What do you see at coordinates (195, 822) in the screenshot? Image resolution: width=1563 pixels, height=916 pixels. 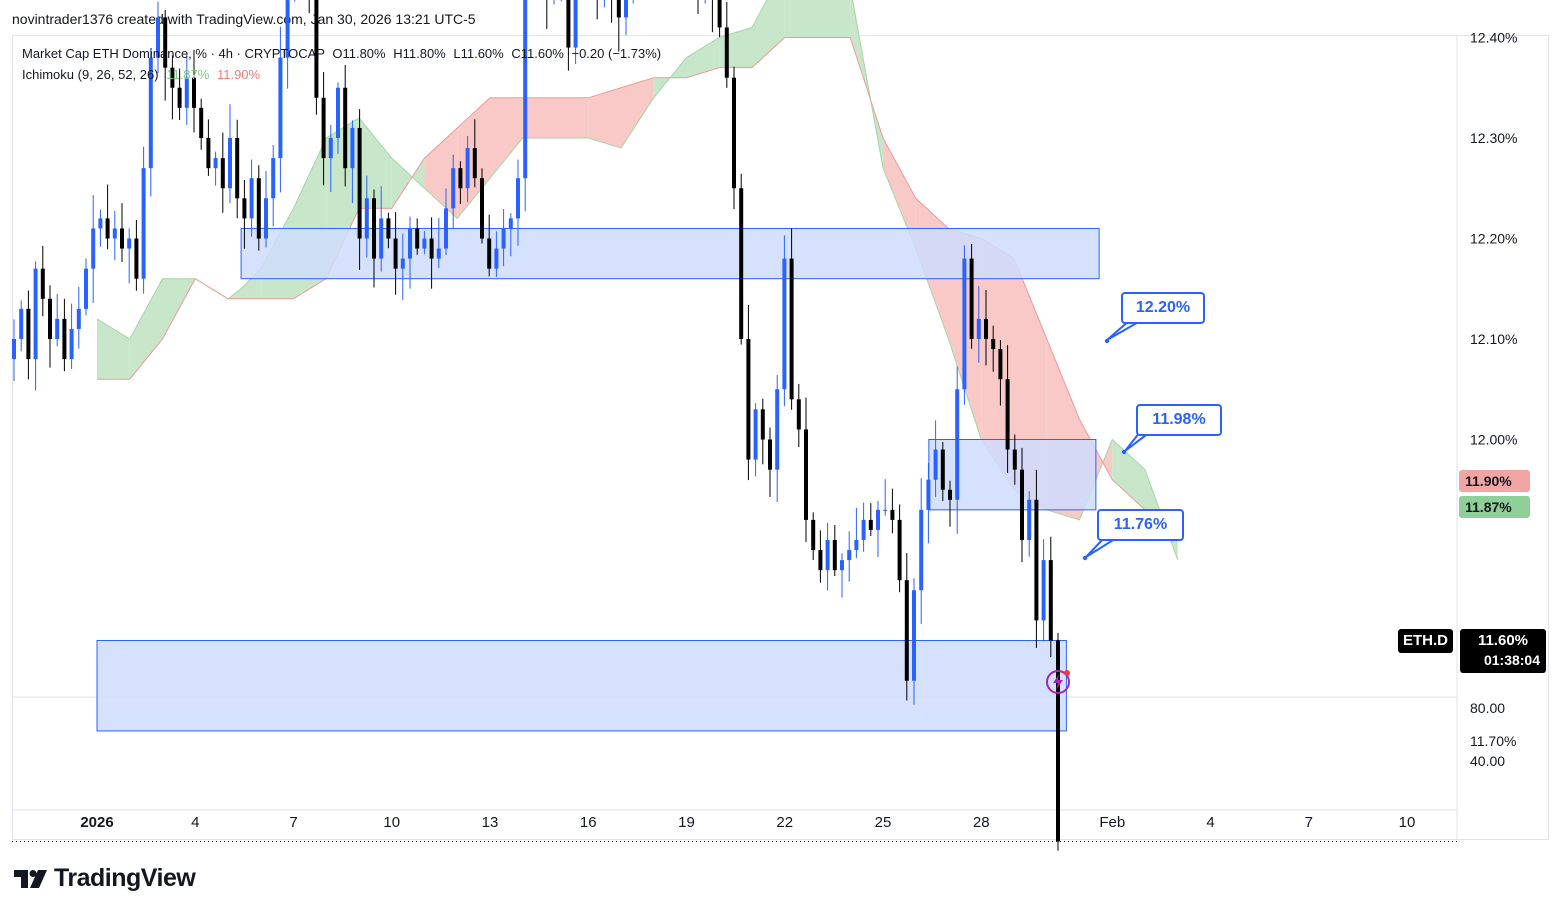 I see `x-tick-label: 4` at bounding box center [195, 822].